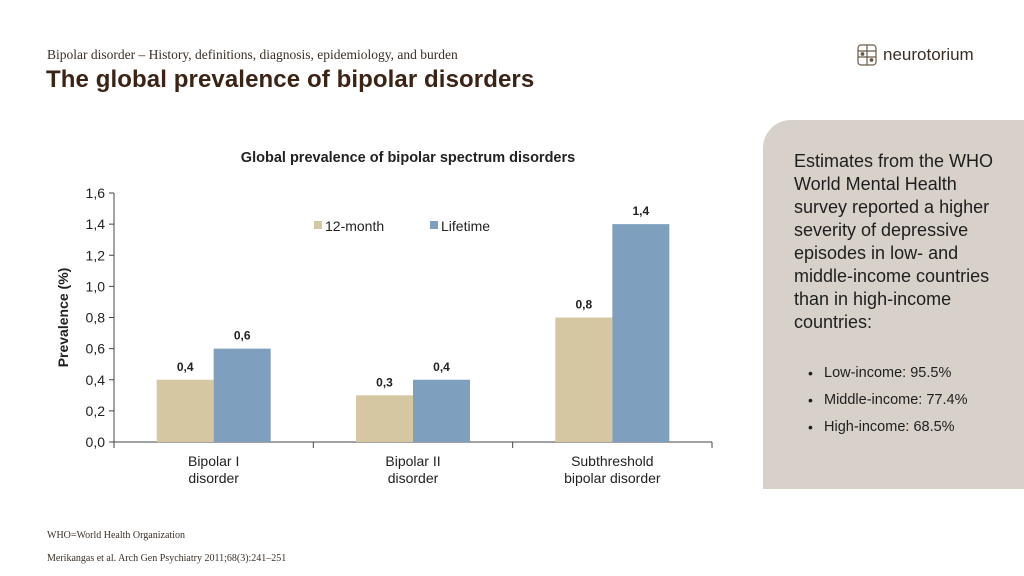  I want to click on legend-label: 12-month, so click(354, 226).